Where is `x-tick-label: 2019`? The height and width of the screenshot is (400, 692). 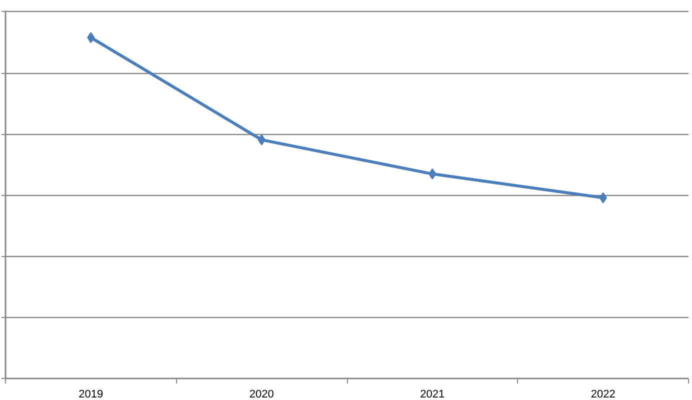
x-tick-label: 2019 is located at coordinates (91, 394).